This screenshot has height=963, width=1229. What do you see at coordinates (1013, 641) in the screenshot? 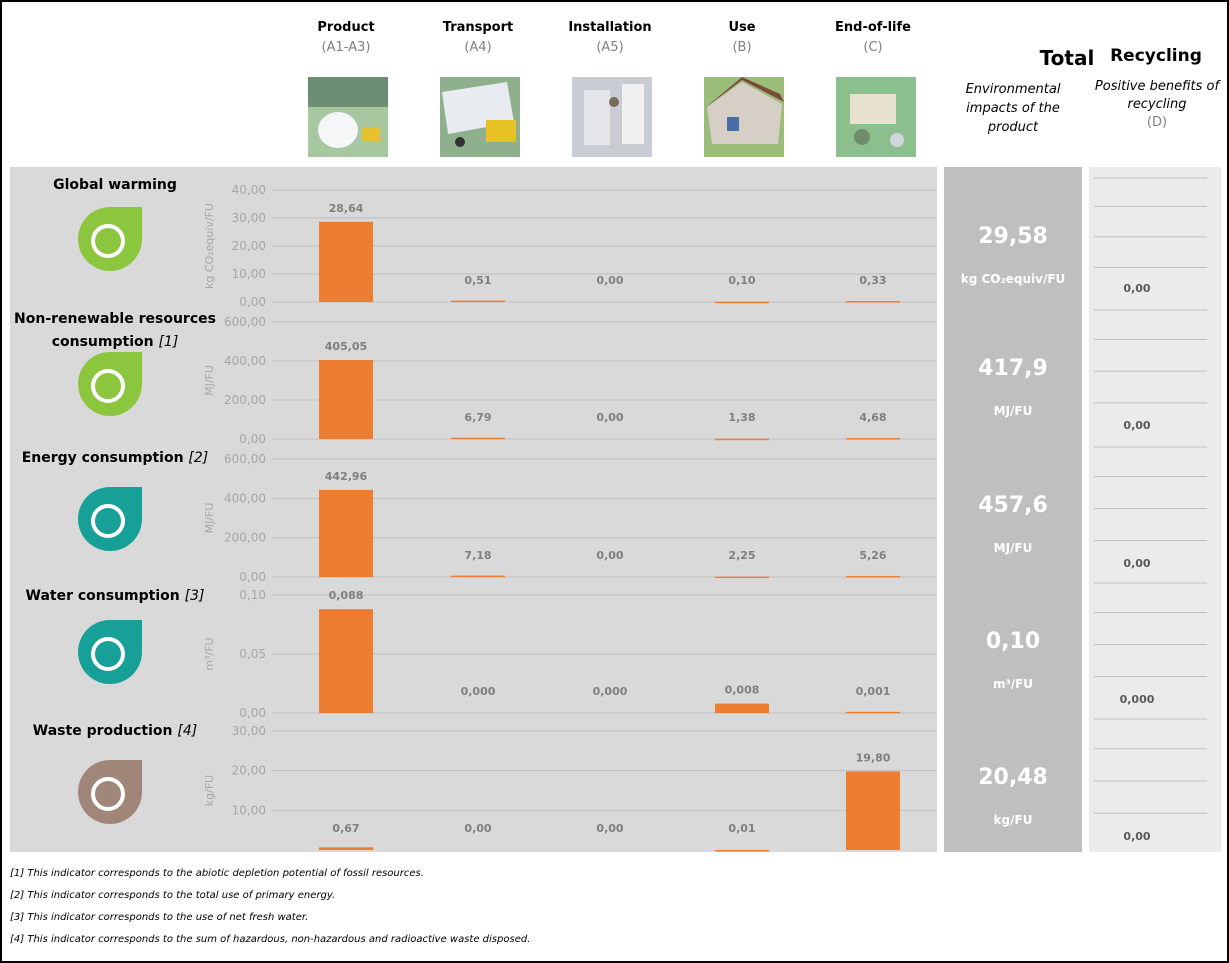
I see `total-value: 0,10` at bounding box center [1013, 641].